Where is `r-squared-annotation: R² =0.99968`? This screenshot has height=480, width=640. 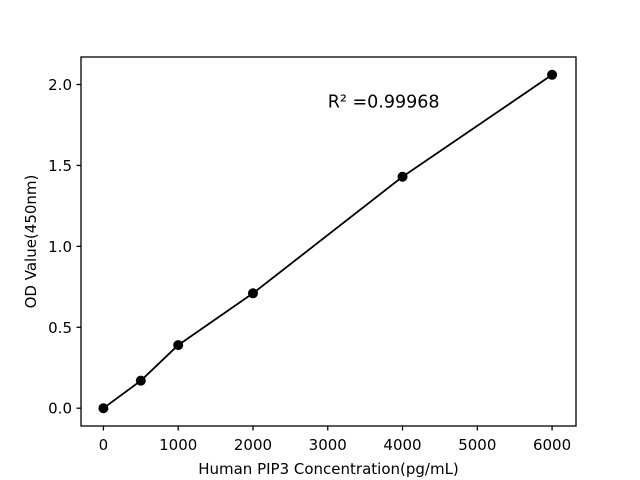 r-squared-annotation: R² =0.99968 is located at coordinates (384, 102).